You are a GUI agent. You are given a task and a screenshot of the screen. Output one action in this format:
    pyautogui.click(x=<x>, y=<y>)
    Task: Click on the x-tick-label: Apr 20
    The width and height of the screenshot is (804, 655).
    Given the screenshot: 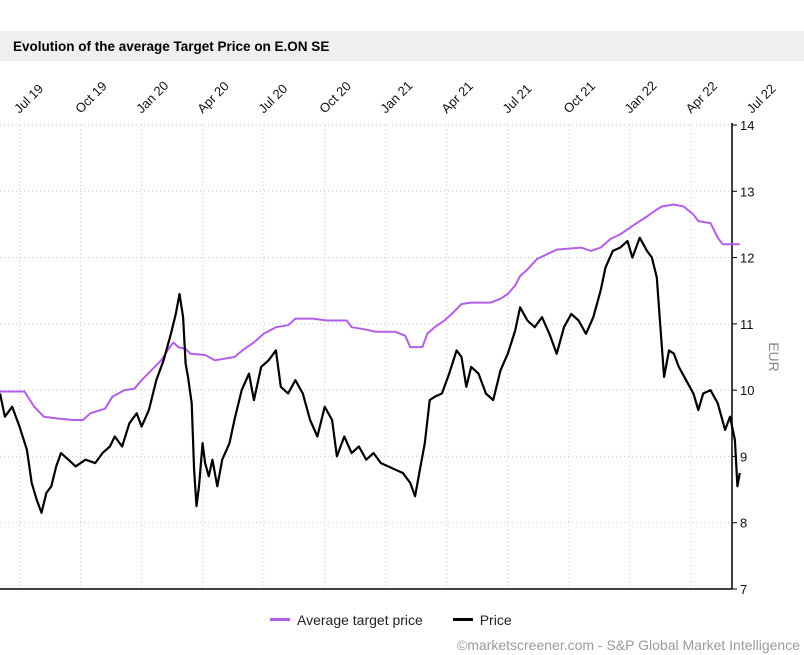 What is the action you would take?
    pyautogui.click(x=213, y=97)
    